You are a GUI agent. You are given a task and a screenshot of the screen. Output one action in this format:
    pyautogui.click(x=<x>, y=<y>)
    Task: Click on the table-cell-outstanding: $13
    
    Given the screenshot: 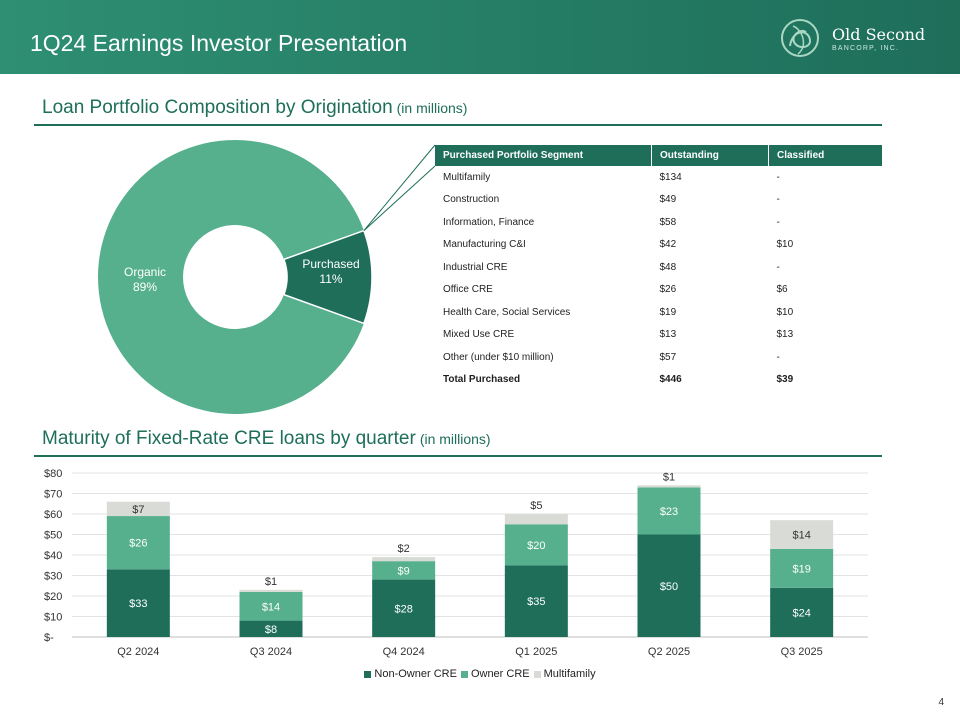 What is the action you would take?
    pyautogui.click(x=668, y=335)
    